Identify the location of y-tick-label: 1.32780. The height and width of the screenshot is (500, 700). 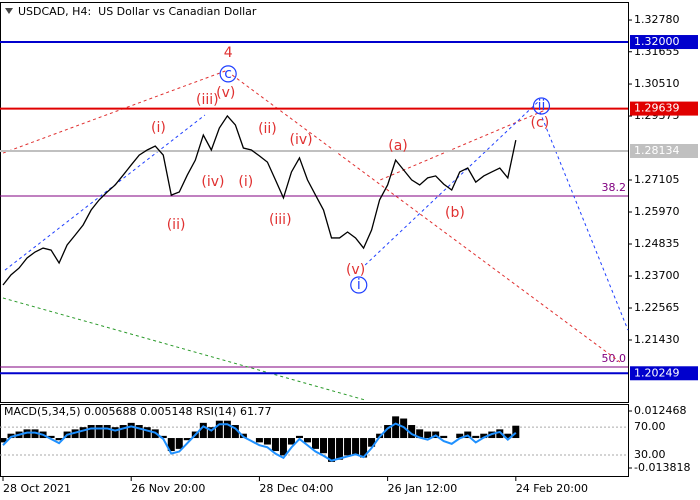
(657, 19).